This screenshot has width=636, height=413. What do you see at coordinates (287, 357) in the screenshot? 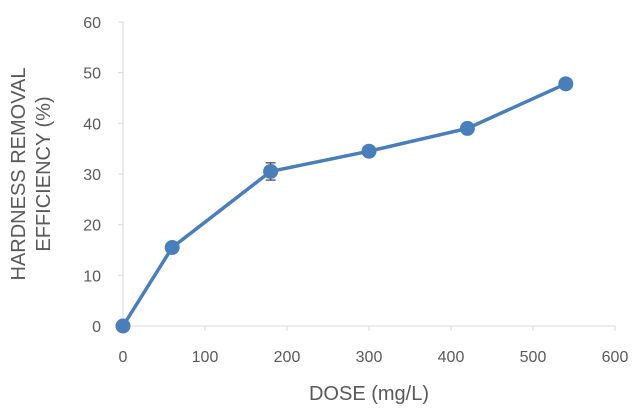
I see `x-tick-label: 200` at bounding box center [287, 357].